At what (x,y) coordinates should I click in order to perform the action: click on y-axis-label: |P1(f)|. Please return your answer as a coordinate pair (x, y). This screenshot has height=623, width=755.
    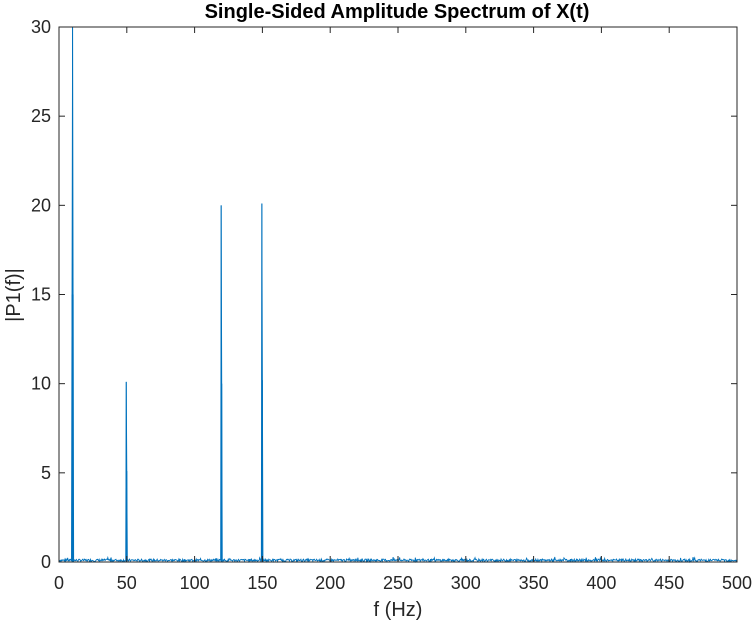
    Looking at the image, I should click on (14, 295).